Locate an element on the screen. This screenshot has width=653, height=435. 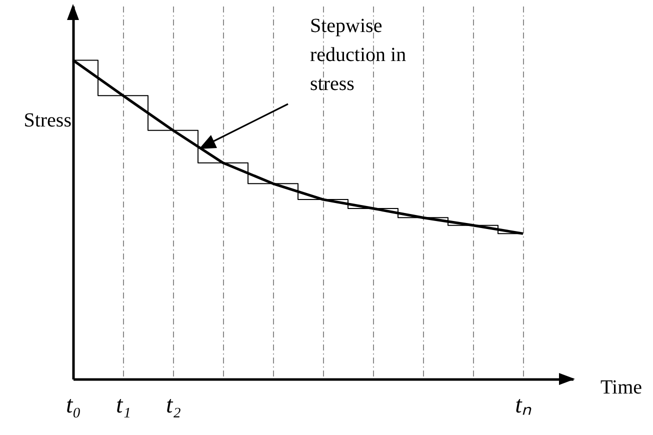
y-axis-title: Stress is located at coordinates (48, 121).